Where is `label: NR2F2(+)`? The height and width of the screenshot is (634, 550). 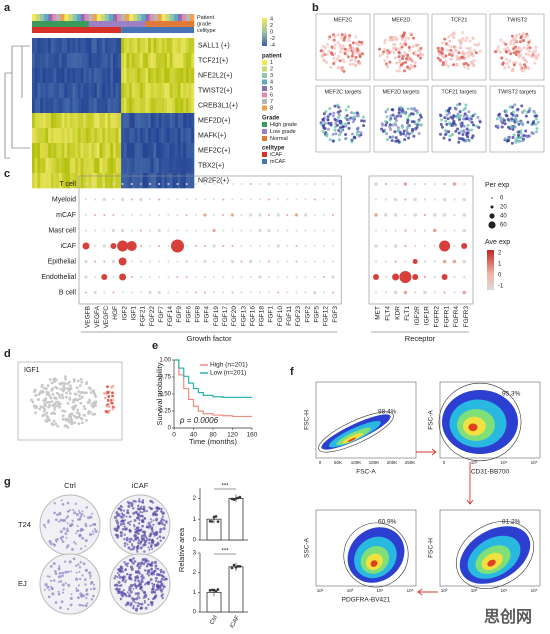 label: NR2F2(+) is located at coordinates (213, 180).